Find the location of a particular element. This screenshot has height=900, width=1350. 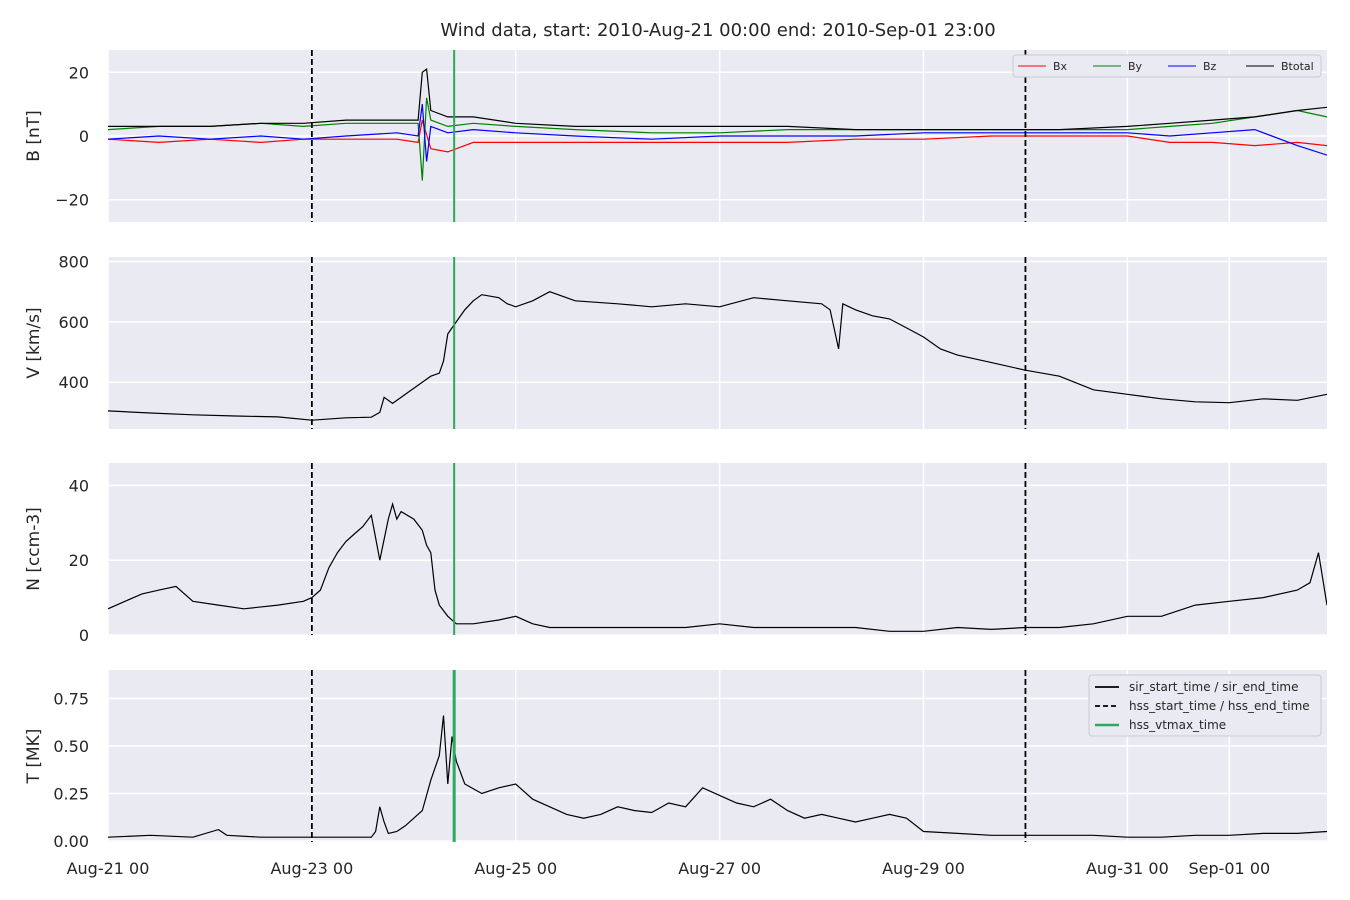

b-legend: Bx By Bz Btotal is located at coordinates (1167, 66).